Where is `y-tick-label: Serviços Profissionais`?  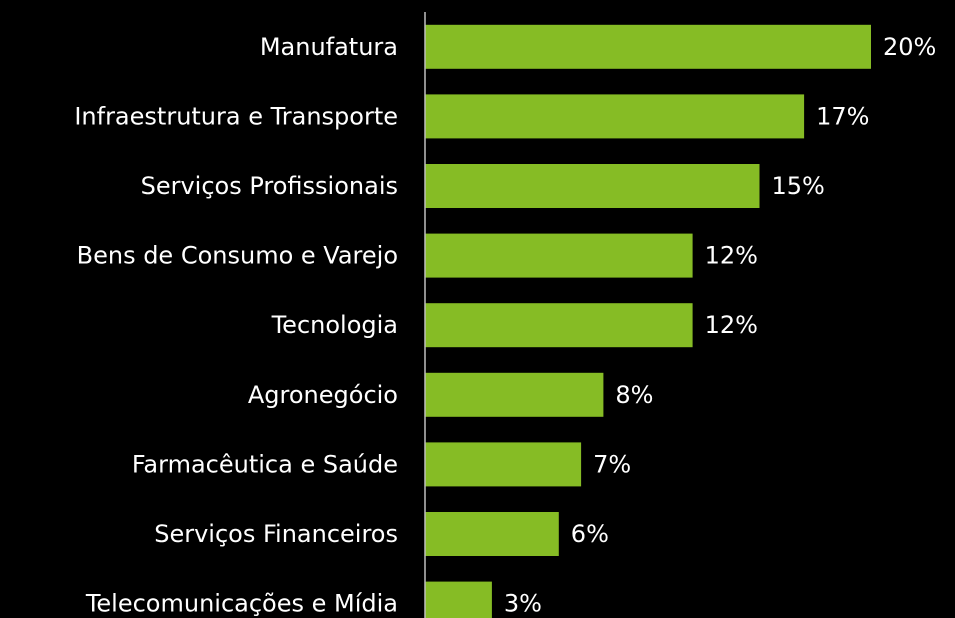
y-tick-label: Serviços Profissionais is located at coordinates (269, 186).